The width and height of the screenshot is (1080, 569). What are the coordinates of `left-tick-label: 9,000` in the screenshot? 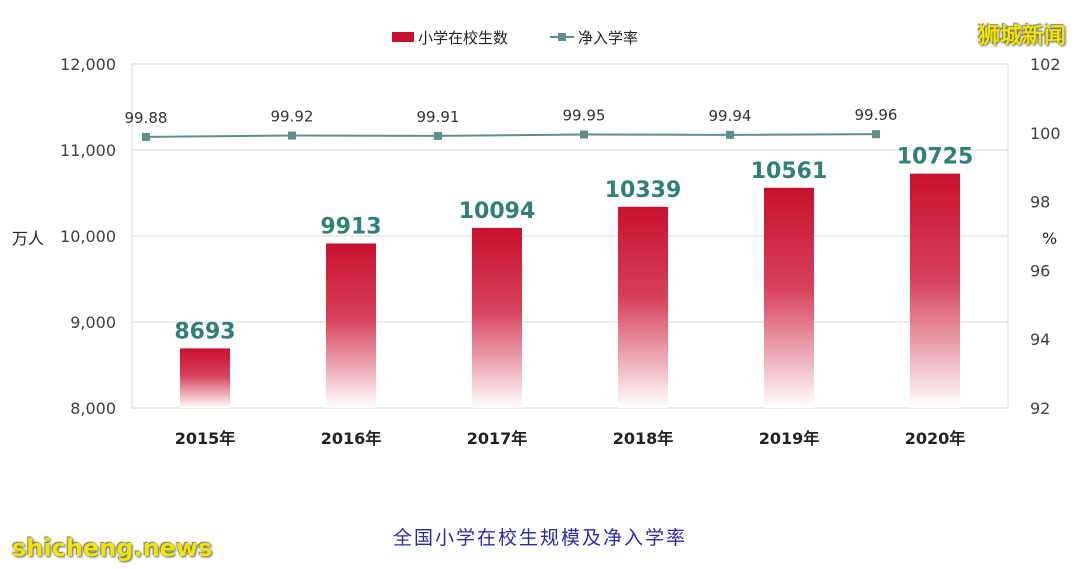 It's located at (93, 322).